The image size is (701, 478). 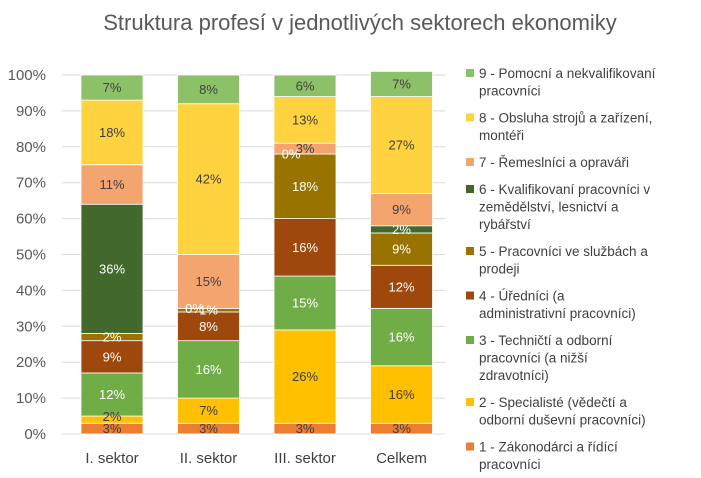 What do you see at coordinates (505, 224) in the screenshot?
I see `legend-label: rybářství` at bounding box center [505, 224].